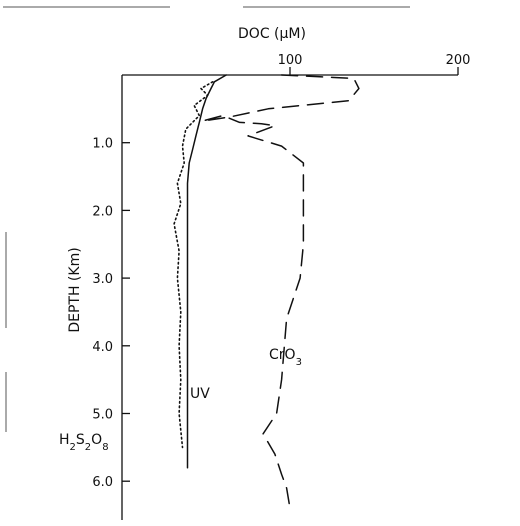  Describe the element at coordinates (285, 357) in the screenshot. I see `series-label-cro3: CrO3` at that location.